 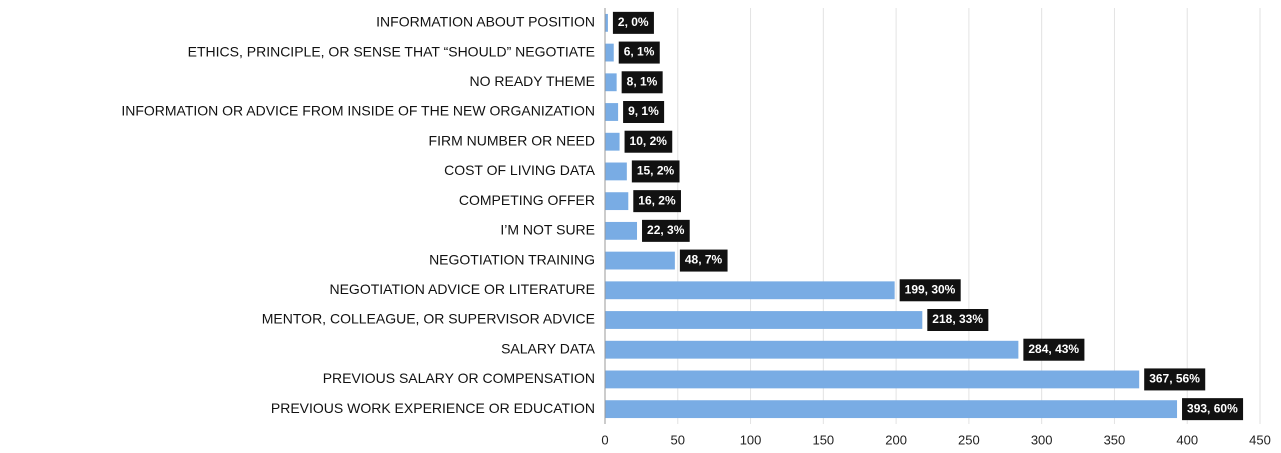 I want to click on y-tick-label: NEGOTIATION ADVICE OR LITERATURE, so click(x=462, y=289).